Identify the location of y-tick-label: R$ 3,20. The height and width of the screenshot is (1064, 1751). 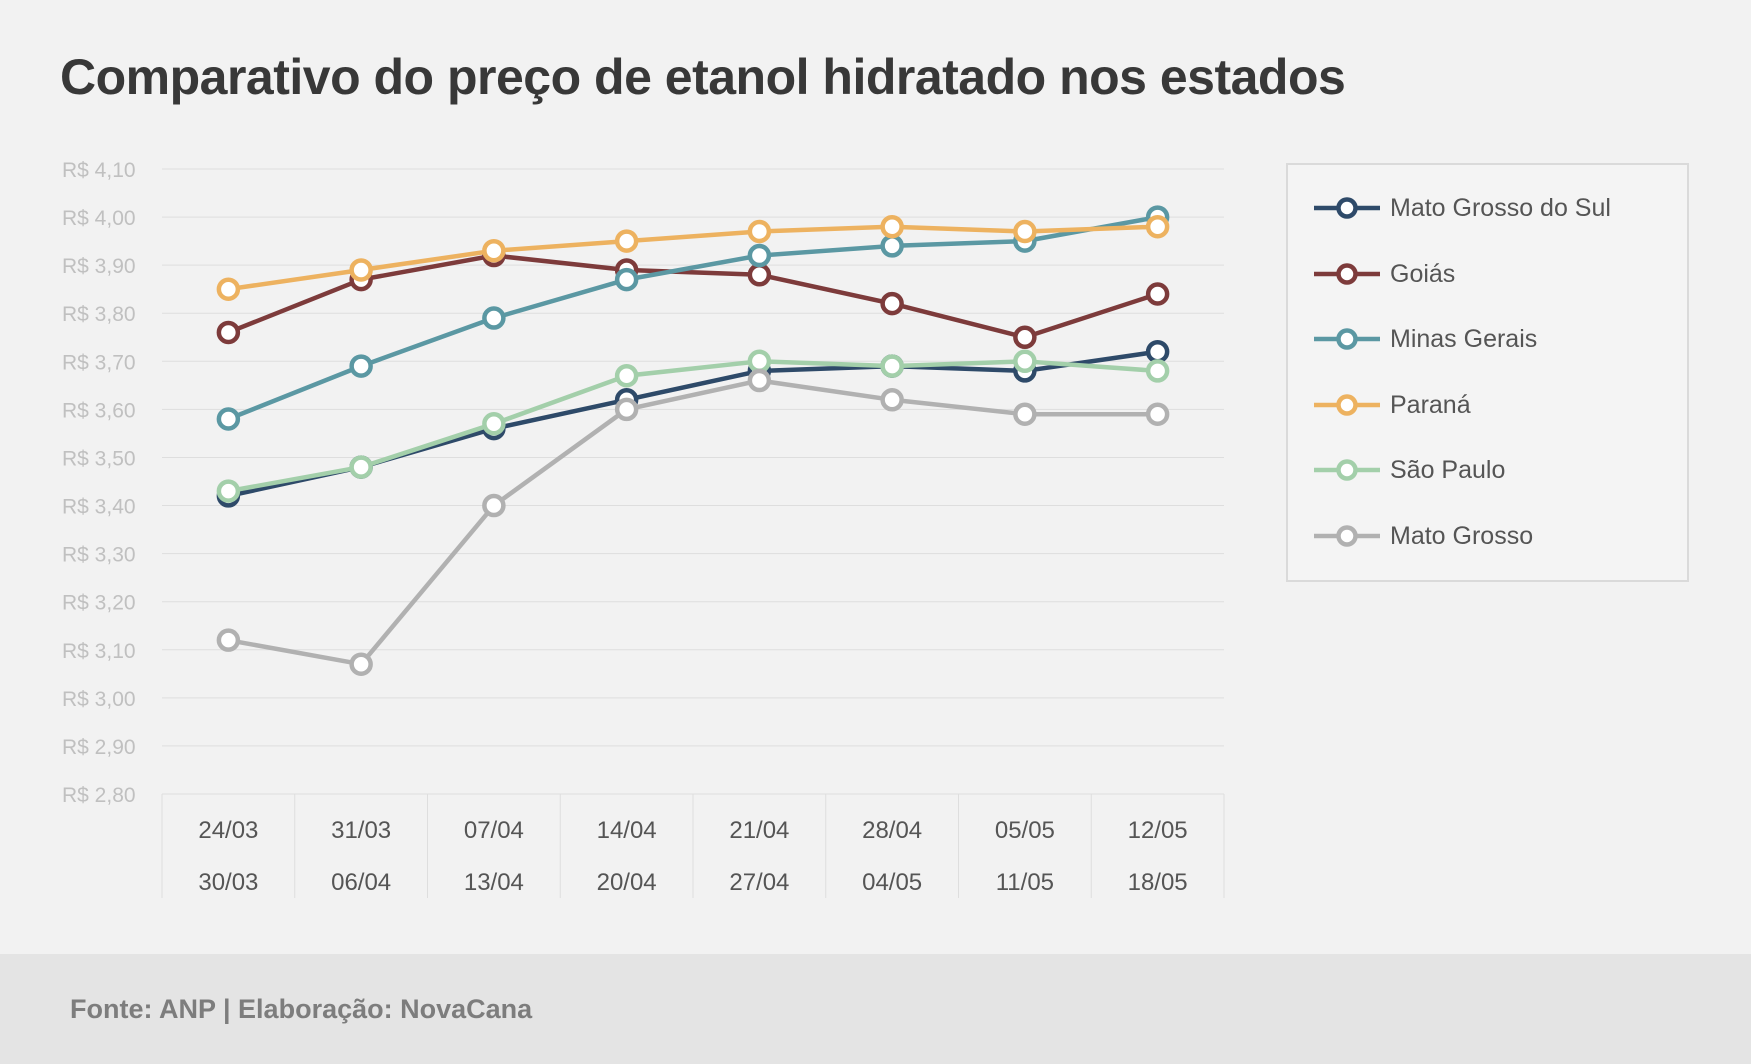
(99, 603).